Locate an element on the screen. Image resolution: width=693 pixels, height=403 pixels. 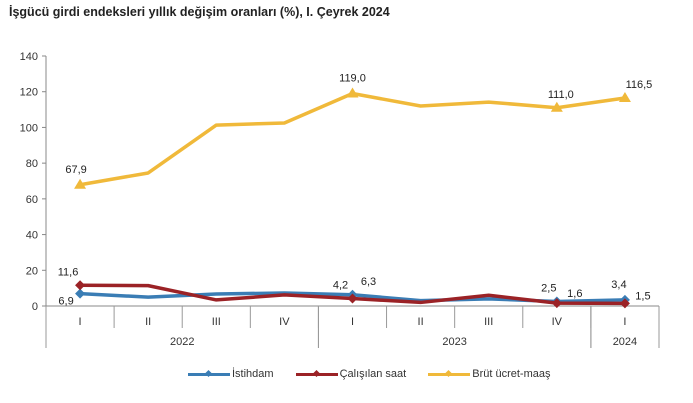
legend-label: Çalışılan saat is located at coordinates (373, 374).